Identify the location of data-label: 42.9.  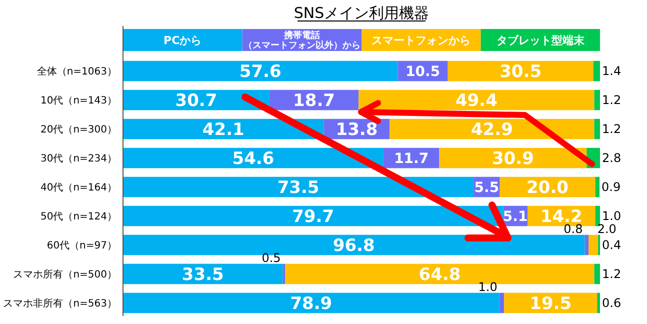
(491, 130).